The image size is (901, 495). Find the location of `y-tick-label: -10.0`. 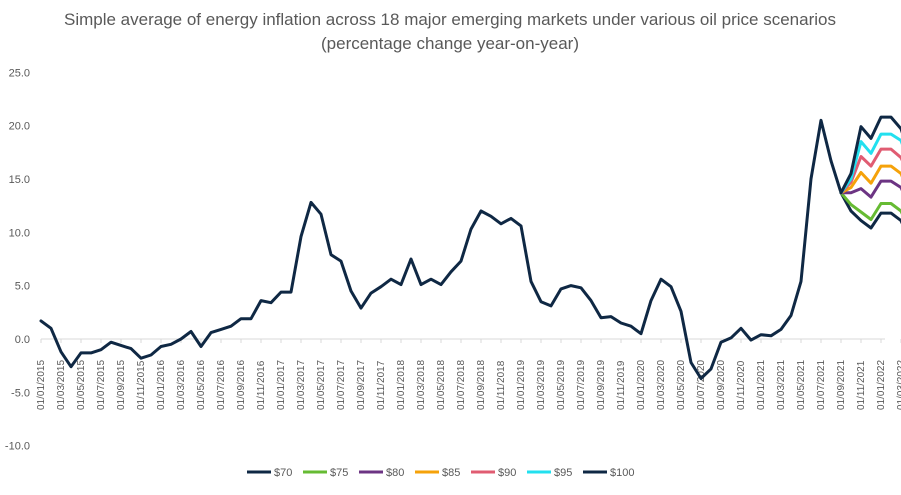

y-tick-label: -10.0 is located at coordinates (17, 447).